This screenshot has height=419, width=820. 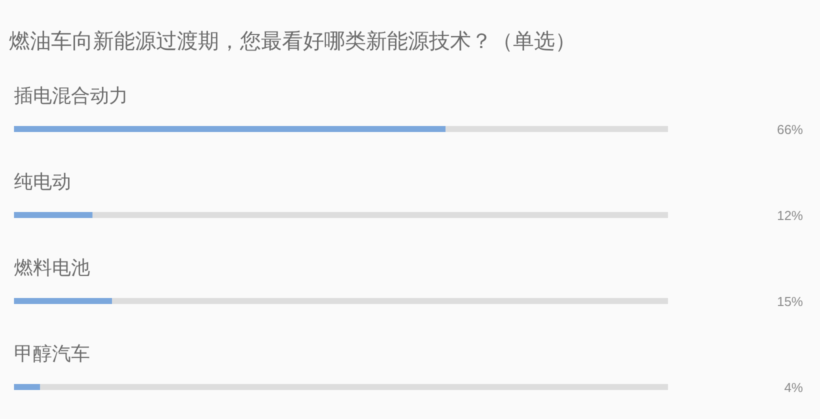 I want to click on value-label: 15%, so click(x=789, y=301).